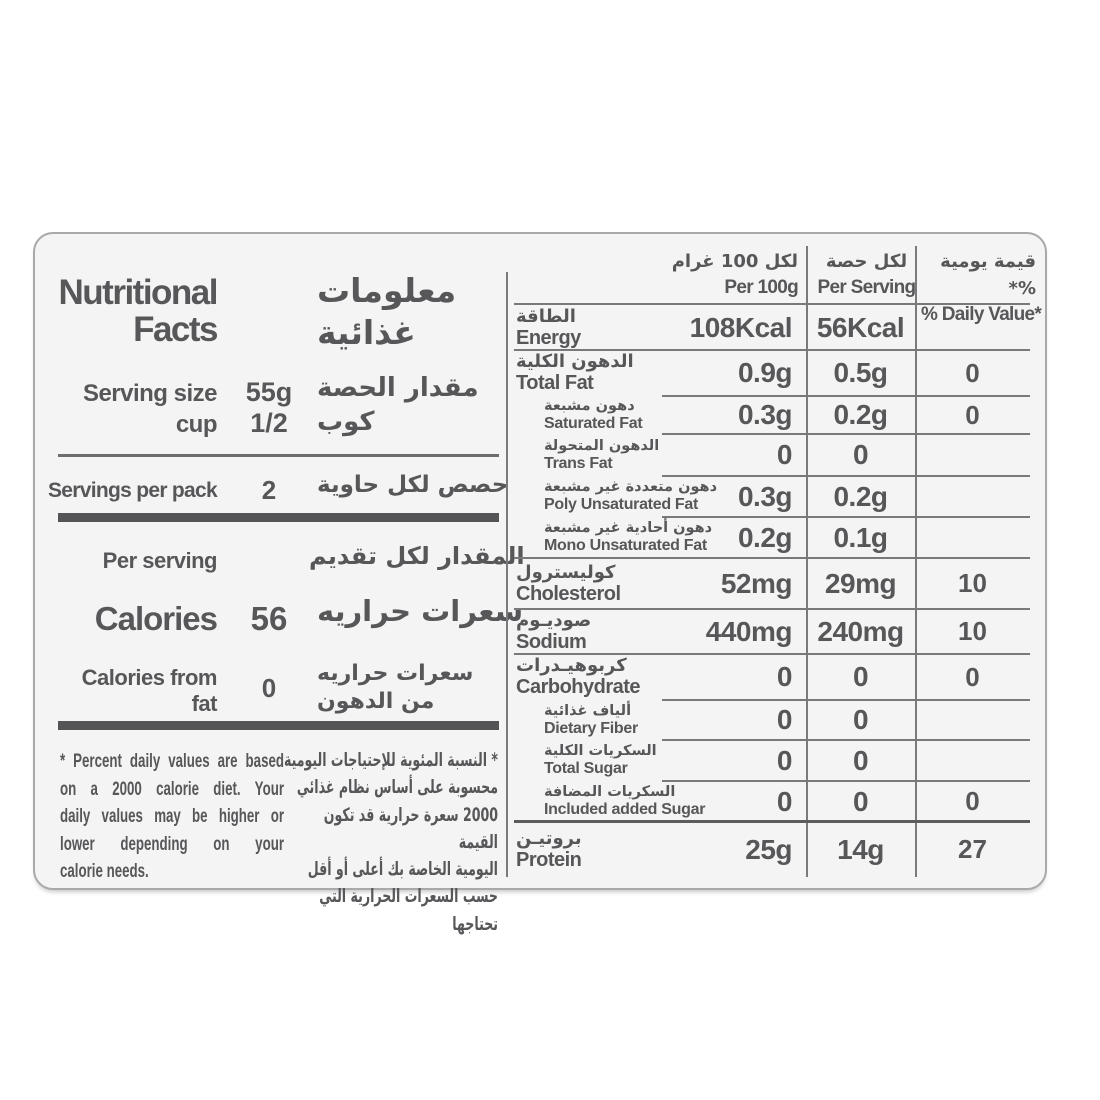 The width and height of the screenshot is (1100, 1100). I want to click on row-label-ar: ألياف غذائية, so click(588, 710).